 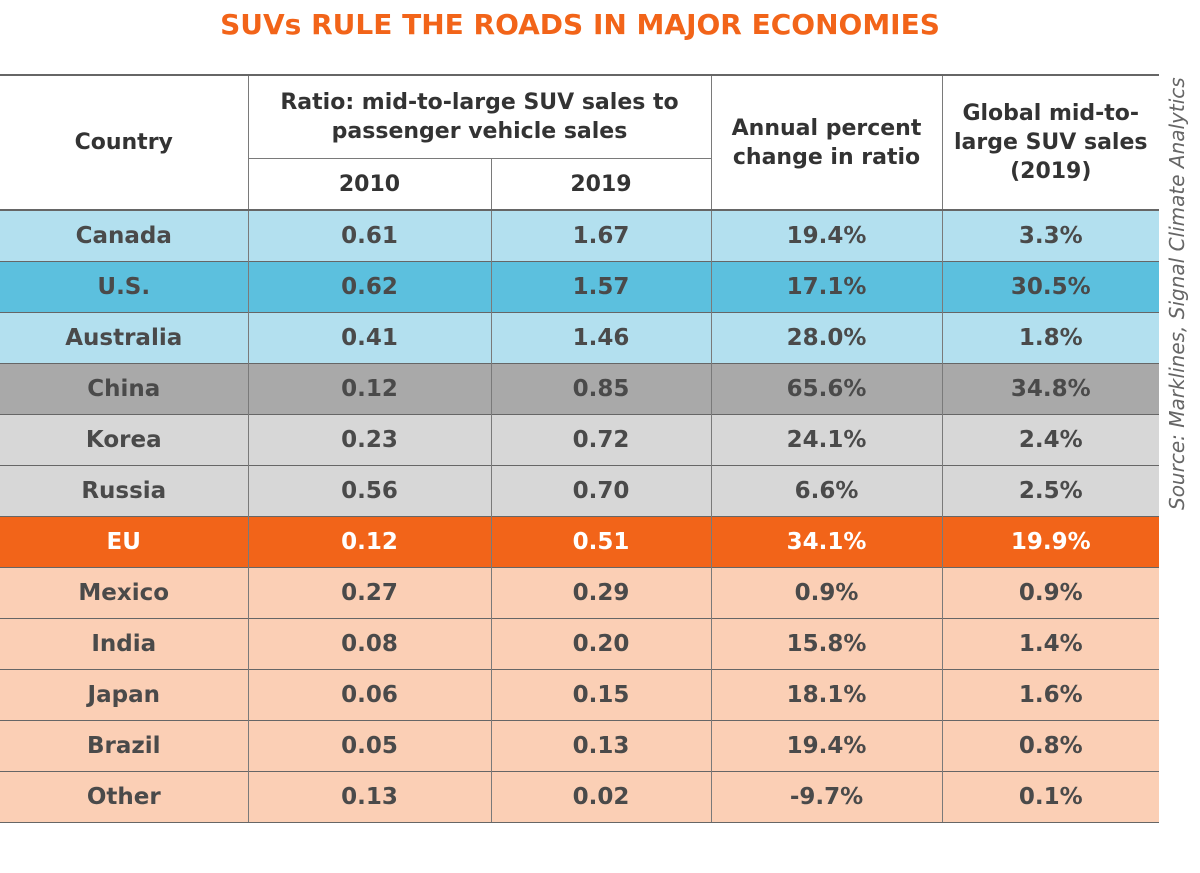 What do you see at coordinates (826, 797) in the screenshot?
I see `cell-annual-change: -9.7%` at bounding box center [826, 797].